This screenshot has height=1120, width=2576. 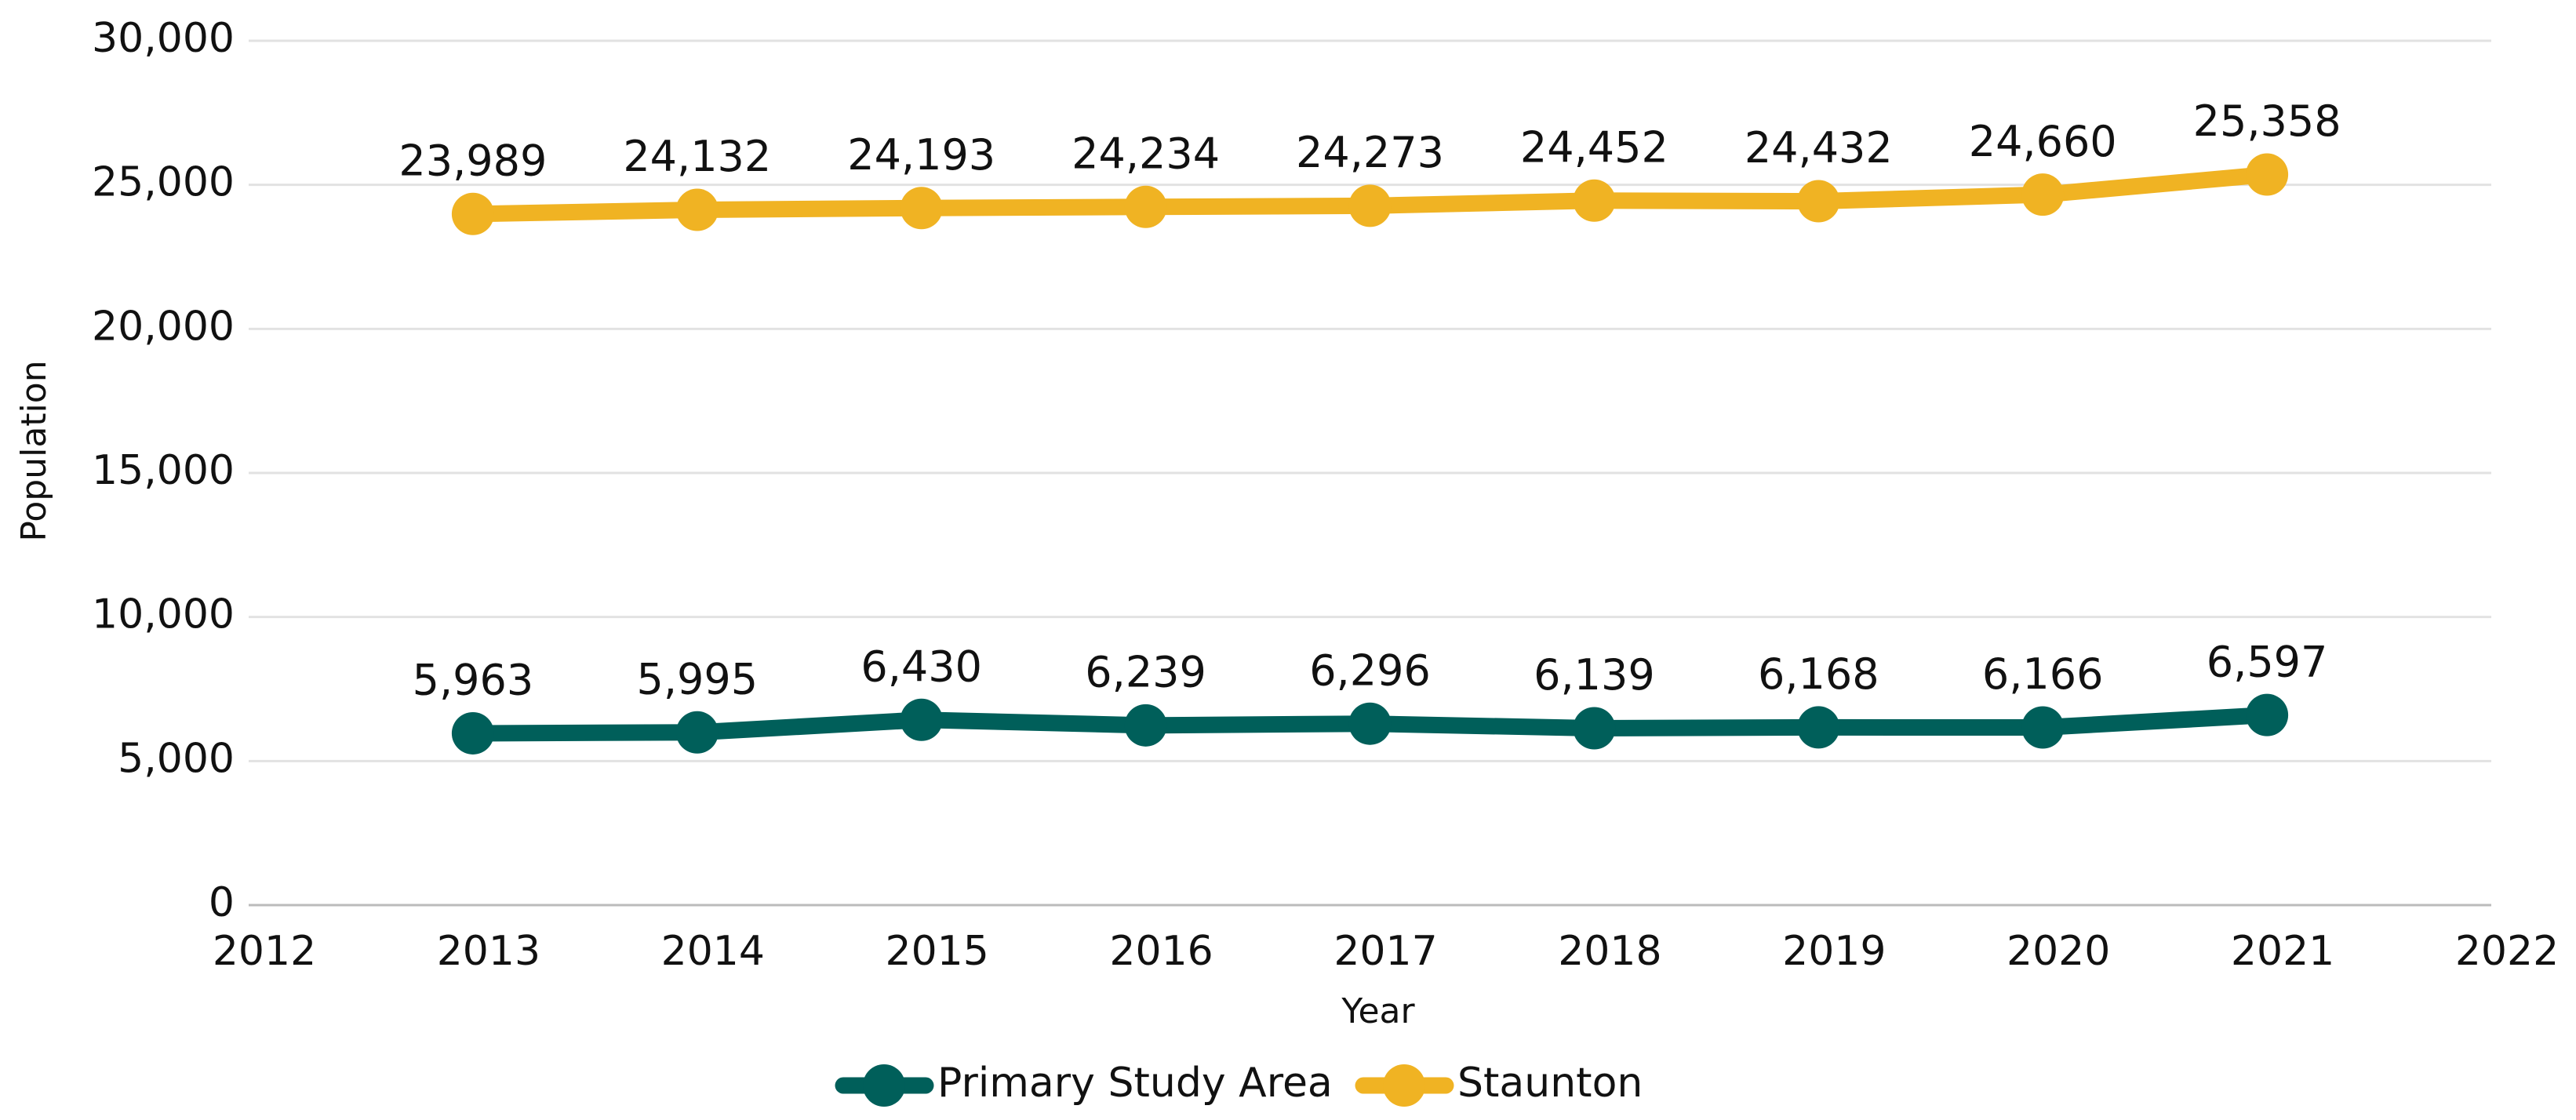 I want to click on data-label: 24,193, so click(x=921, y=155).